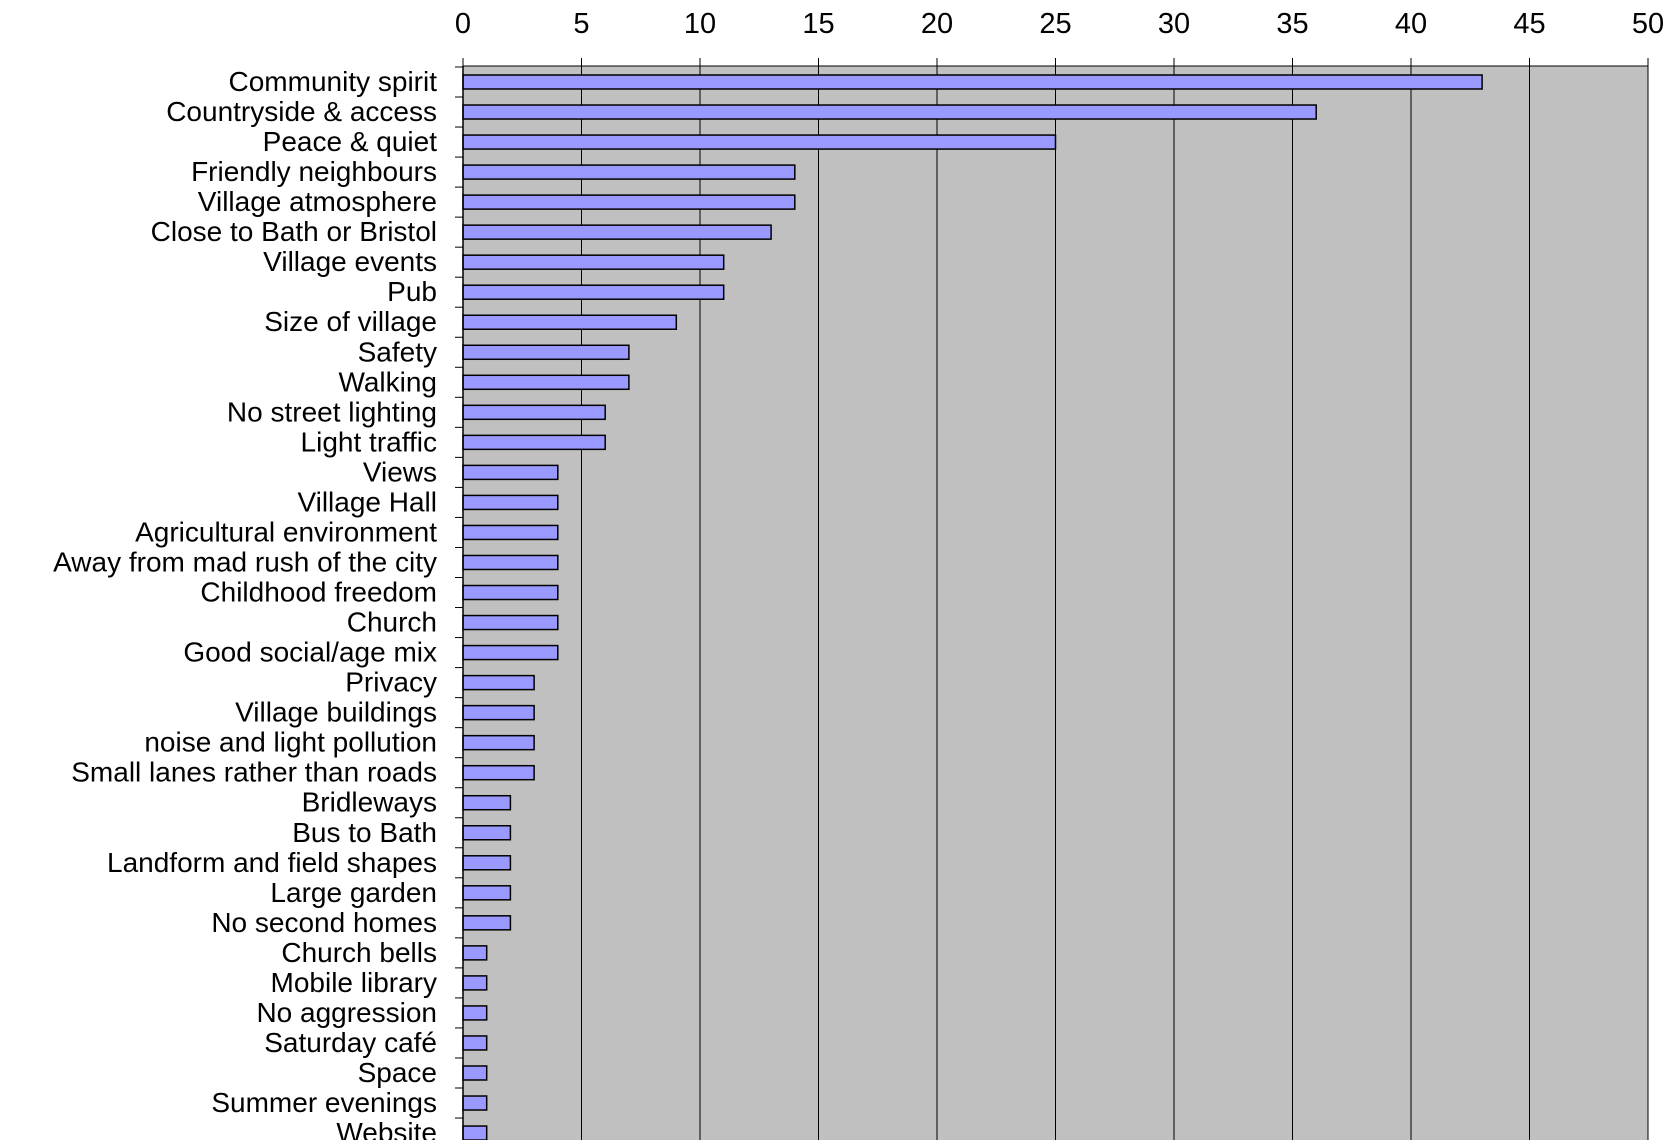  I want to click on category-label: Landform and field shapes, so click(272, 862).